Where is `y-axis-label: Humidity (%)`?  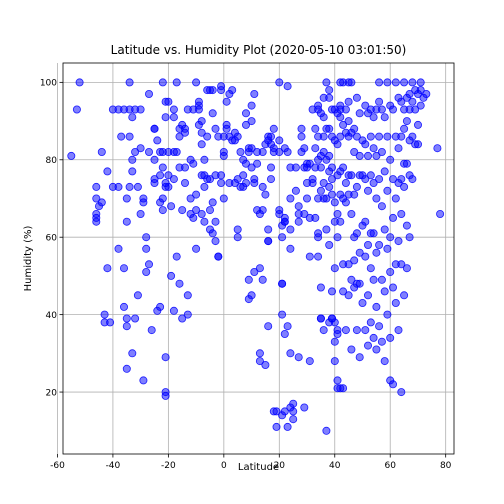 y-axis-label: Humidity (%) is located at coordinates (28, 258).